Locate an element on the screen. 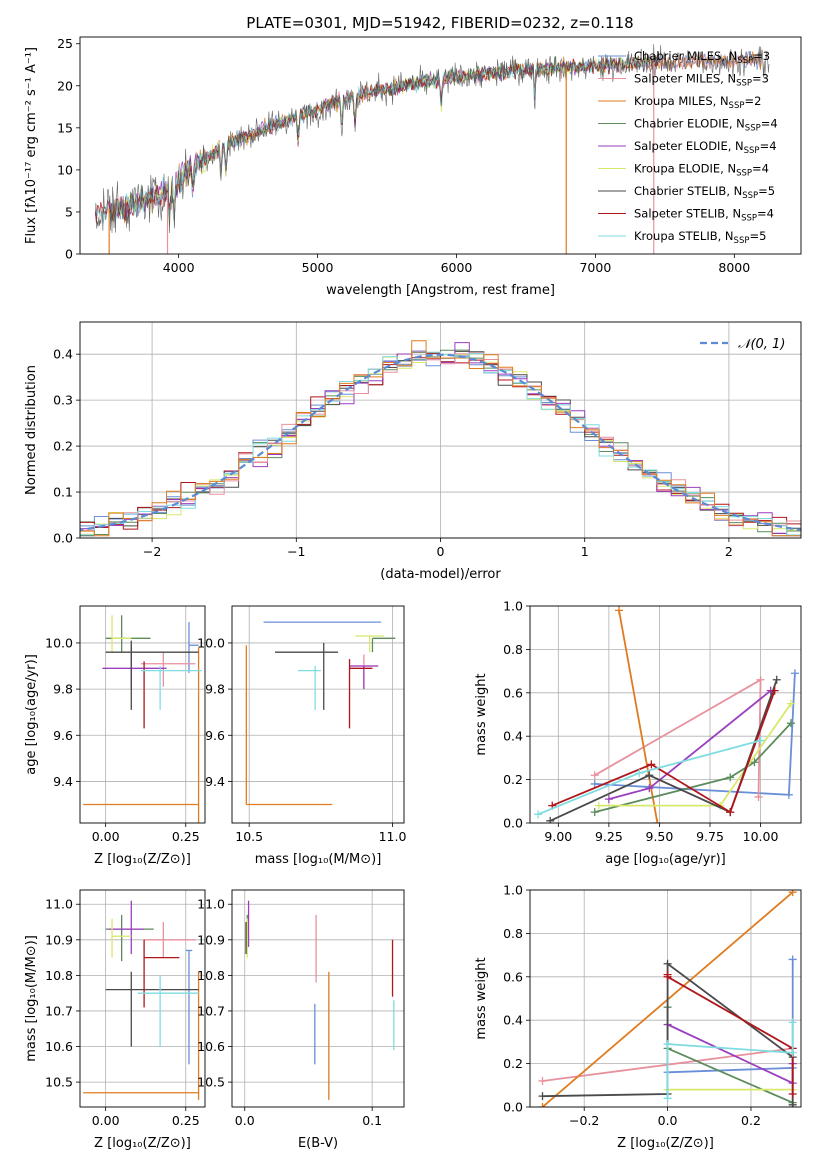 Image resolution: width=819 pixels, height=1170 pixels. mass_weight_vs_age-xtick-label: 9.75 is located at coordinates (710, 836).